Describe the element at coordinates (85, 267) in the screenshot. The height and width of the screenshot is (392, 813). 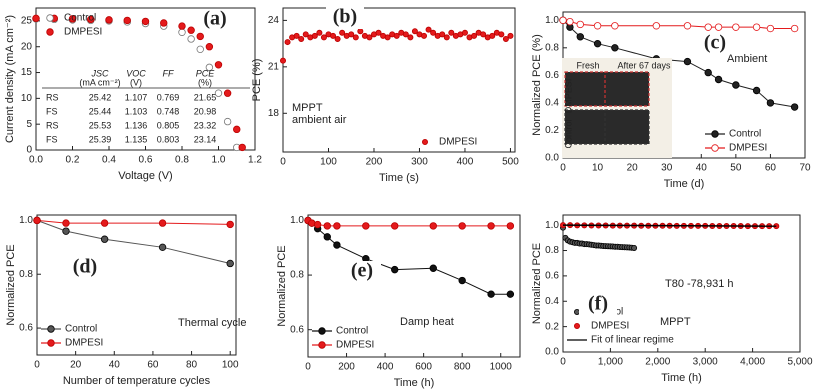
I see `panel-label: (d)` at that location.